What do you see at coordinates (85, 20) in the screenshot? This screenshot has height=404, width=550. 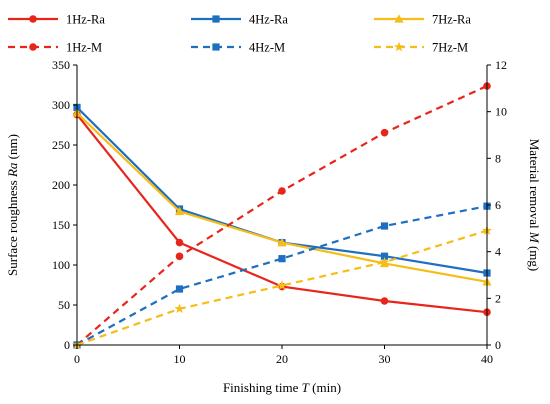 I see `legend-label: 1Hz-Ra` at bounding box center [85, 20].